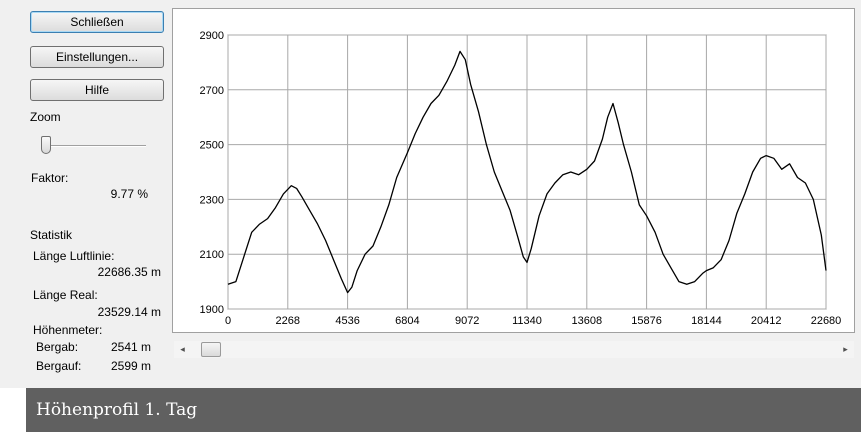 The image size is (861, 432). I want to click on x-tick-label: 6804, so click(407, 321).